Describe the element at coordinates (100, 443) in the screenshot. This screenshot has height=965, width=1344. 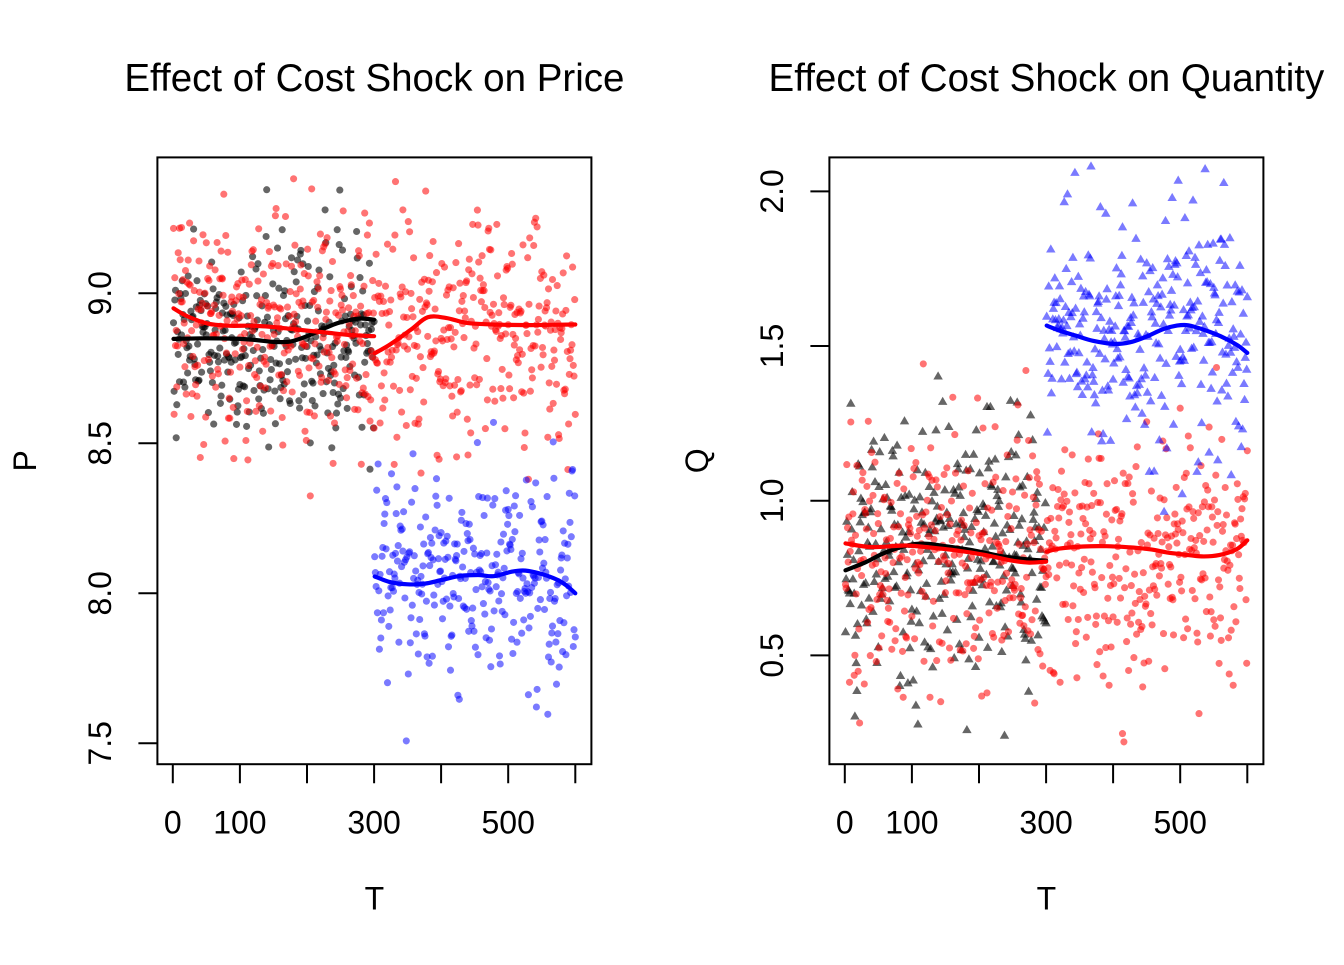
I see `svg-text: 8.5` at that location.